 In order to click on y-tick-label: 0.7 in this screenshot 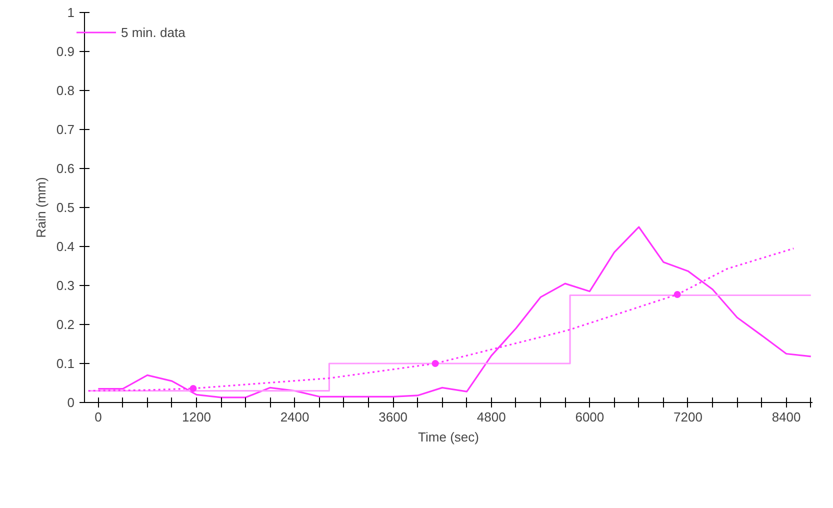, I will do `click(65, 129)`.